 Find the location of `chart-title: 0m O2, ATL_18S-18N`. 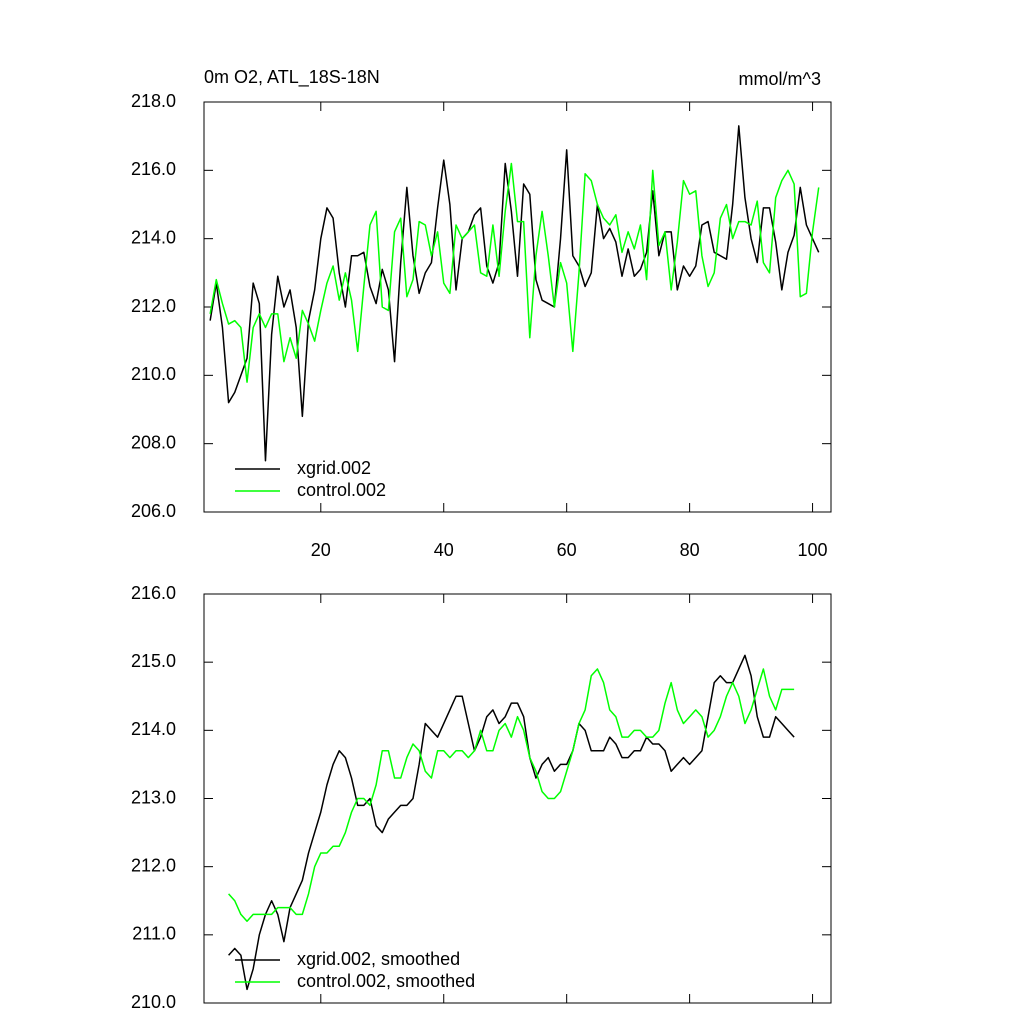

chart-title: 0m O2, ATL_18S-18N is located at coordinates (292, 77).